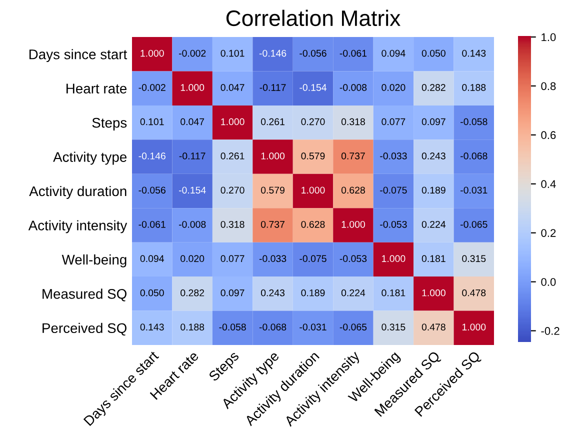 This screenshot has height=435, width=574. I want to click on color-bar-label: 0.4, so click(548, 184).